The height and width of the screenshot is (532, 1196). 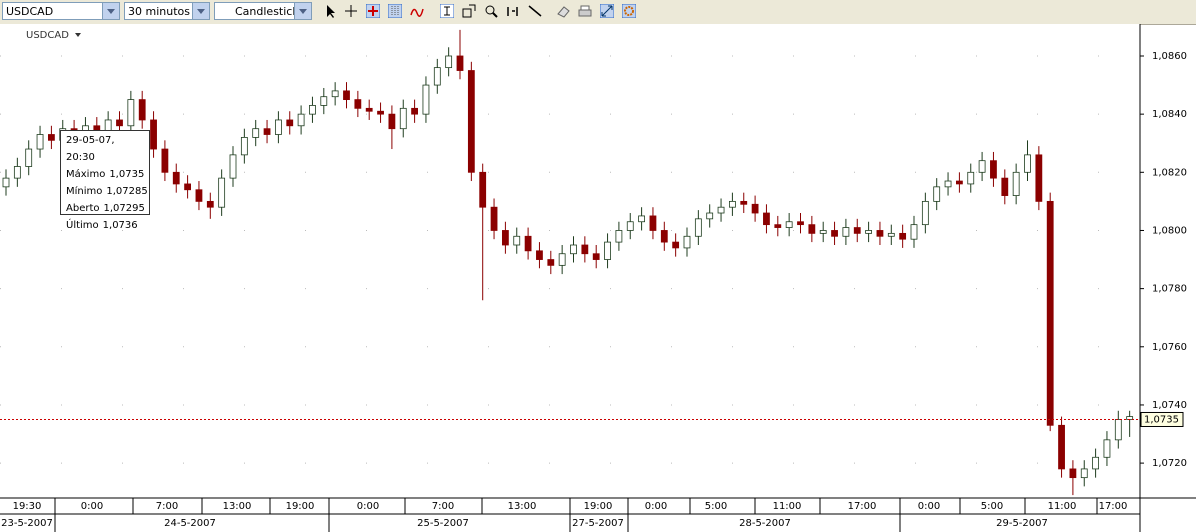 What do you see at coordinates (127, 191) in the screenshot?
I see `tooltip-value: 1,07285` at bounding box center [127, 191].